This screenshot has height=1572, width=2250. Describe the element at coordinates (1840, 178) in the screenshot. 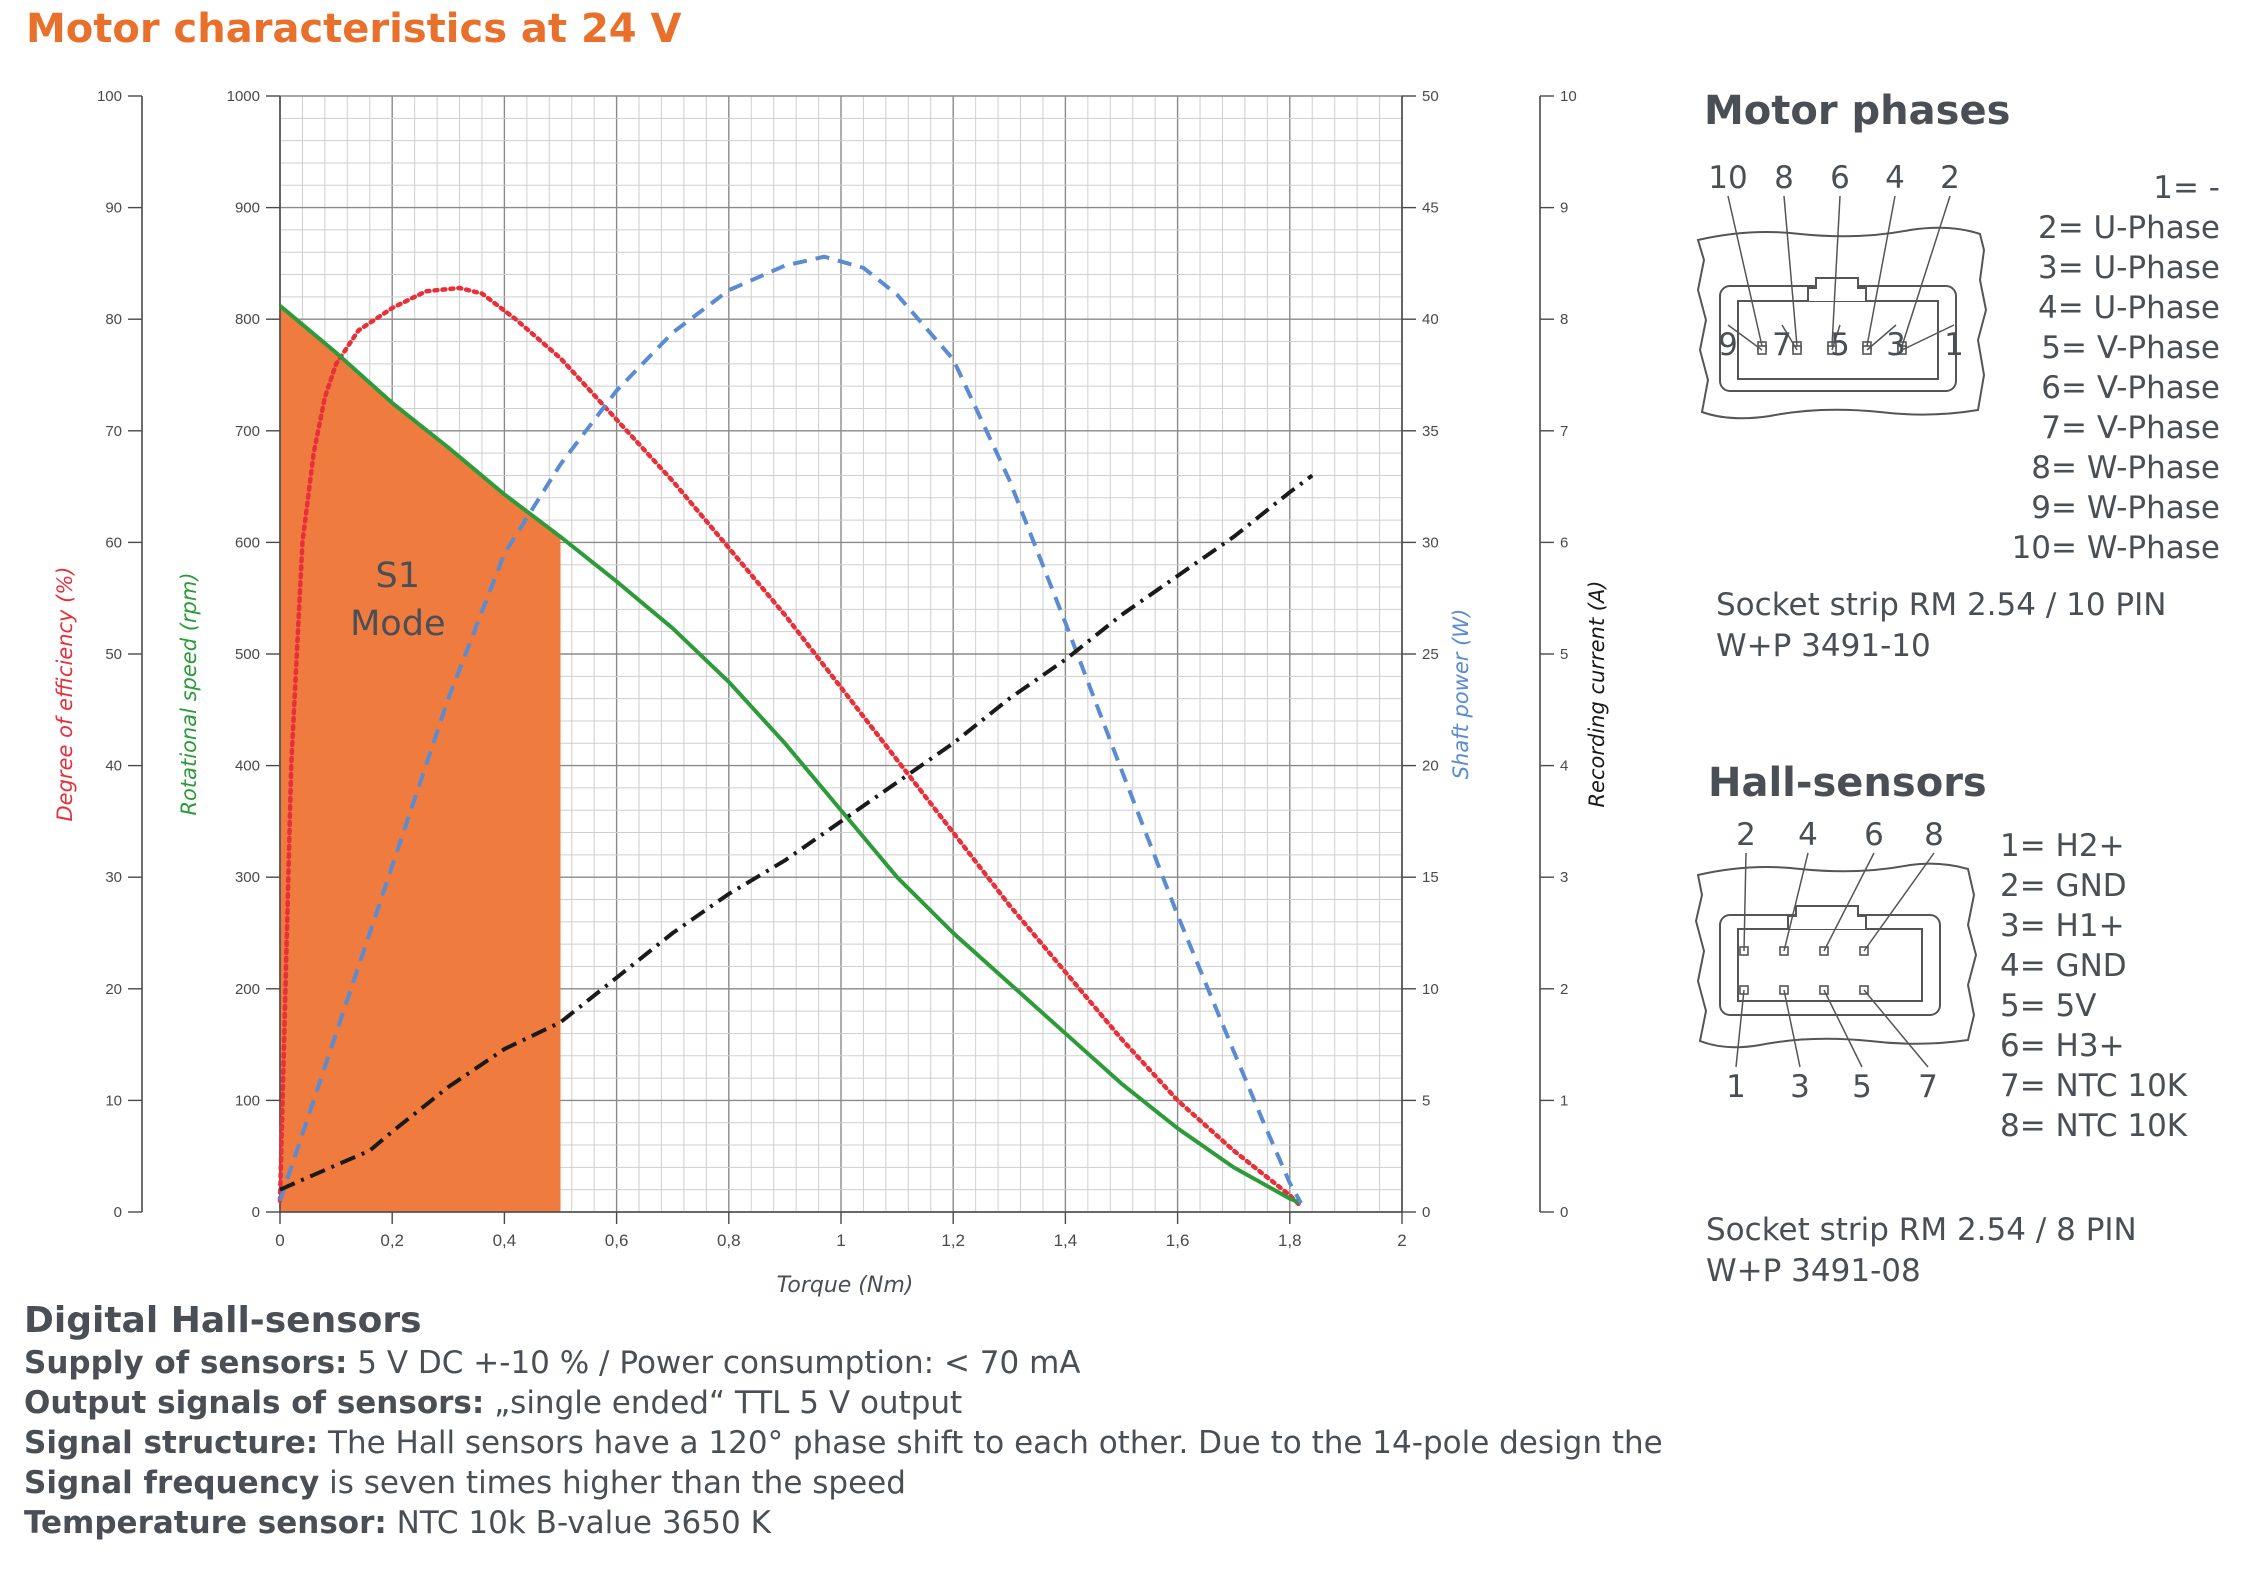

I see `connector-pin-number: 6` at that location.